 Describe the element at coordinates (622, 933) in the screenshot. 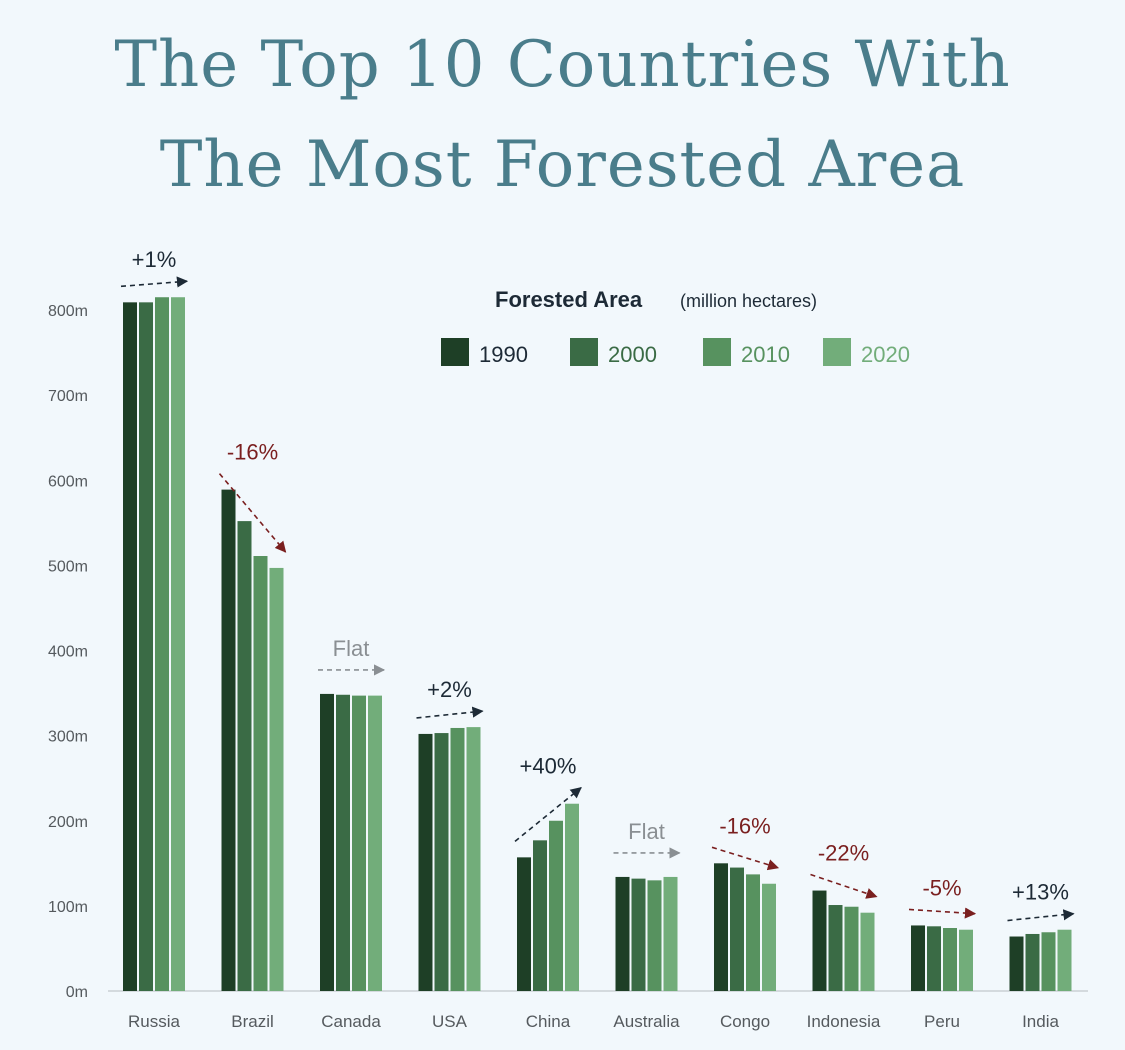

I see `bar-australia-1990` at that location.